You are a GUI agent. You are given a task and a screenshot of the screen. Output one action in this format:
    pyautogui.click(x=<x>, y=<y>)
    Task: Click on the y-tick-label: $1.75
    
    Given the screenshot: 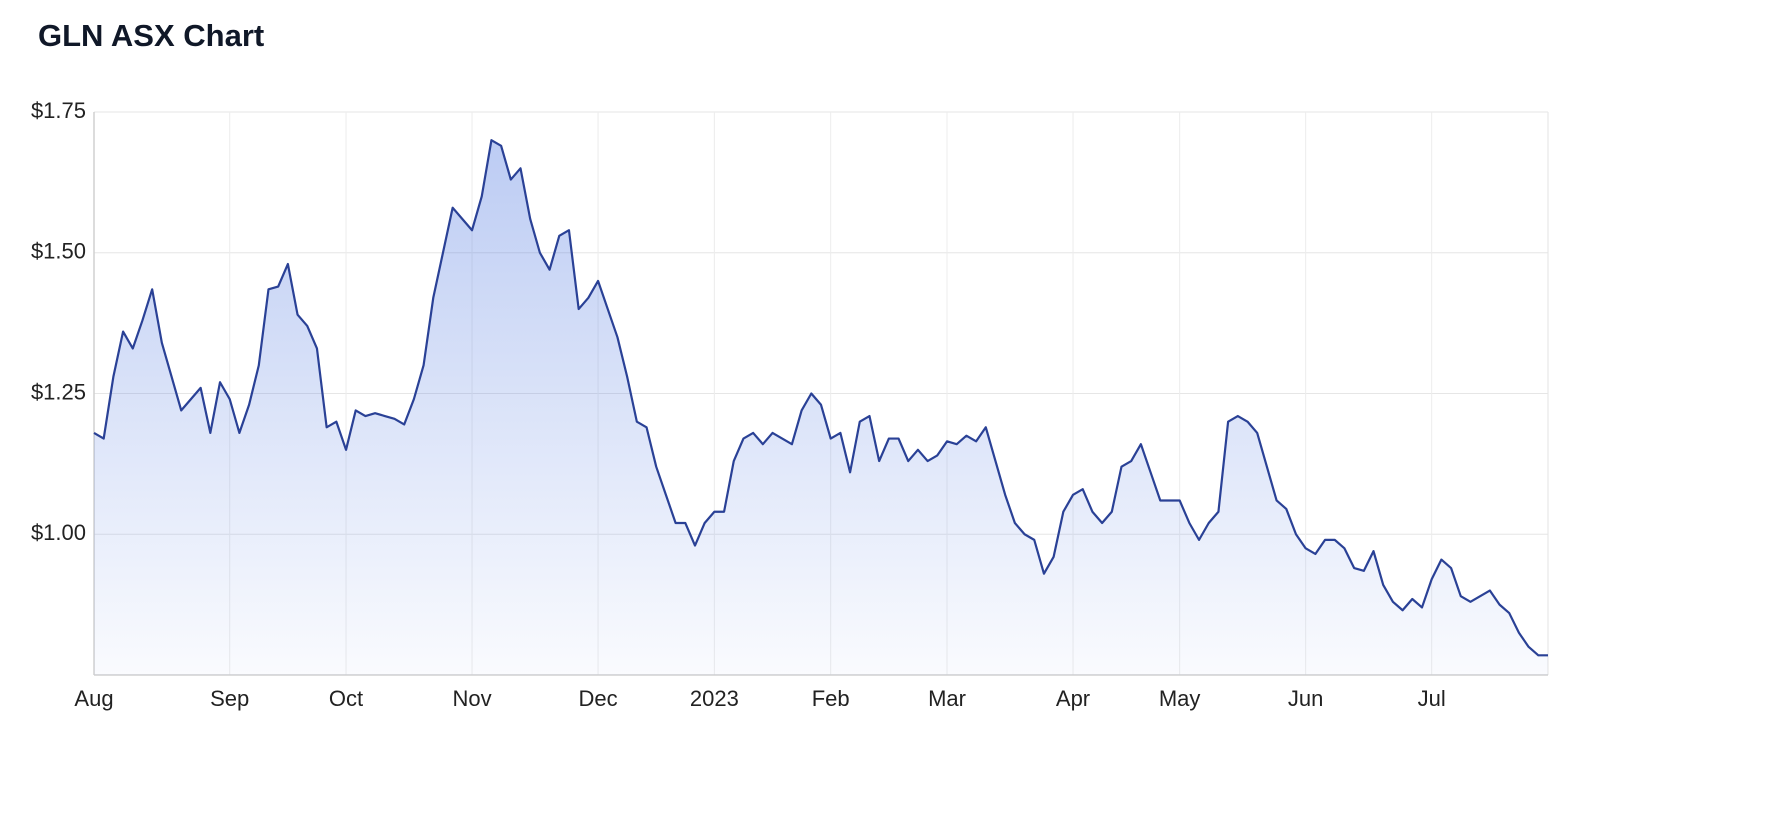 What is the action you would take?
    pyautogui.click(x=58, y=110)
    